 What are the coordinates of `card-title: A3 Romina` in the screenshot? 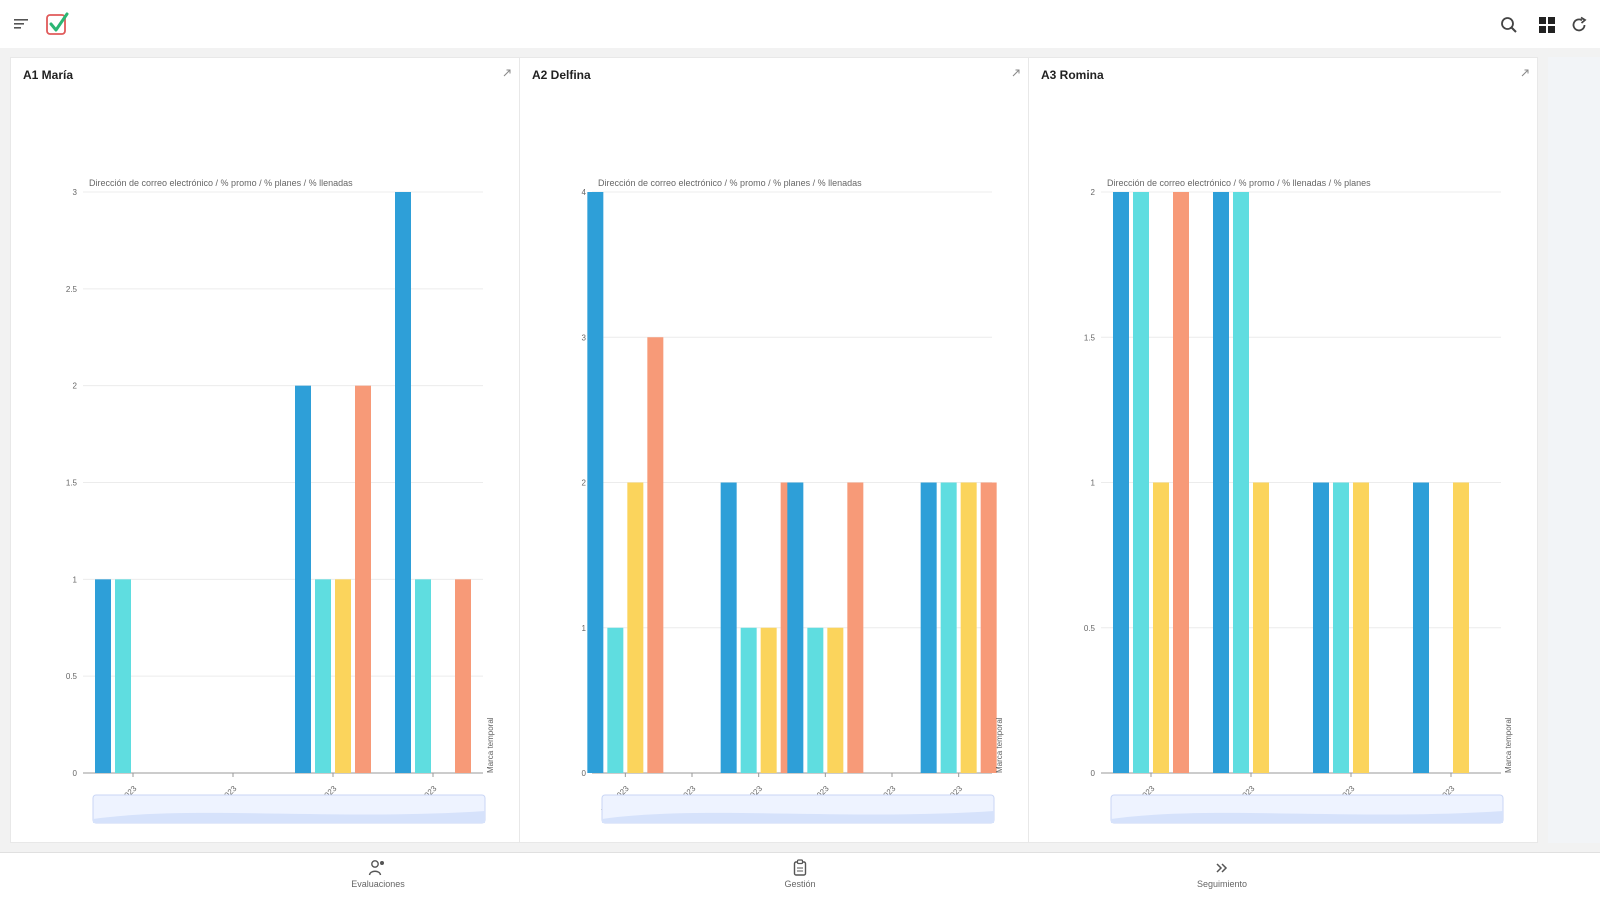 It's located at (1072, 75).